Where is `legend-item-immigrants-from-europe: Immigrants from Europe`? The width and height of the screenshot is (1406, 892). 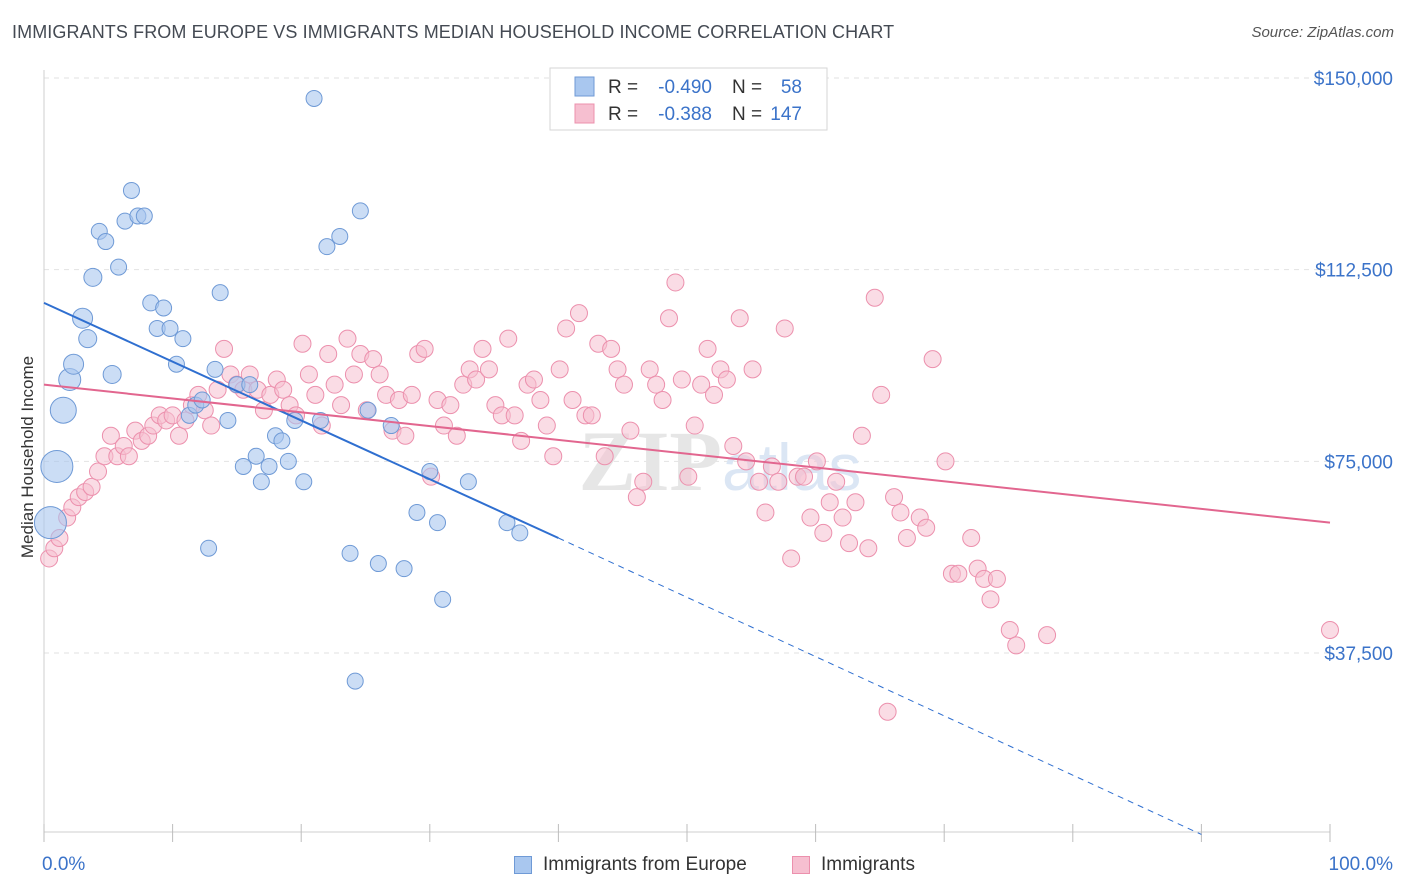
legend-item-immigrants-from-europe: Immigrants from Europe is located at coordinates (630, 865).